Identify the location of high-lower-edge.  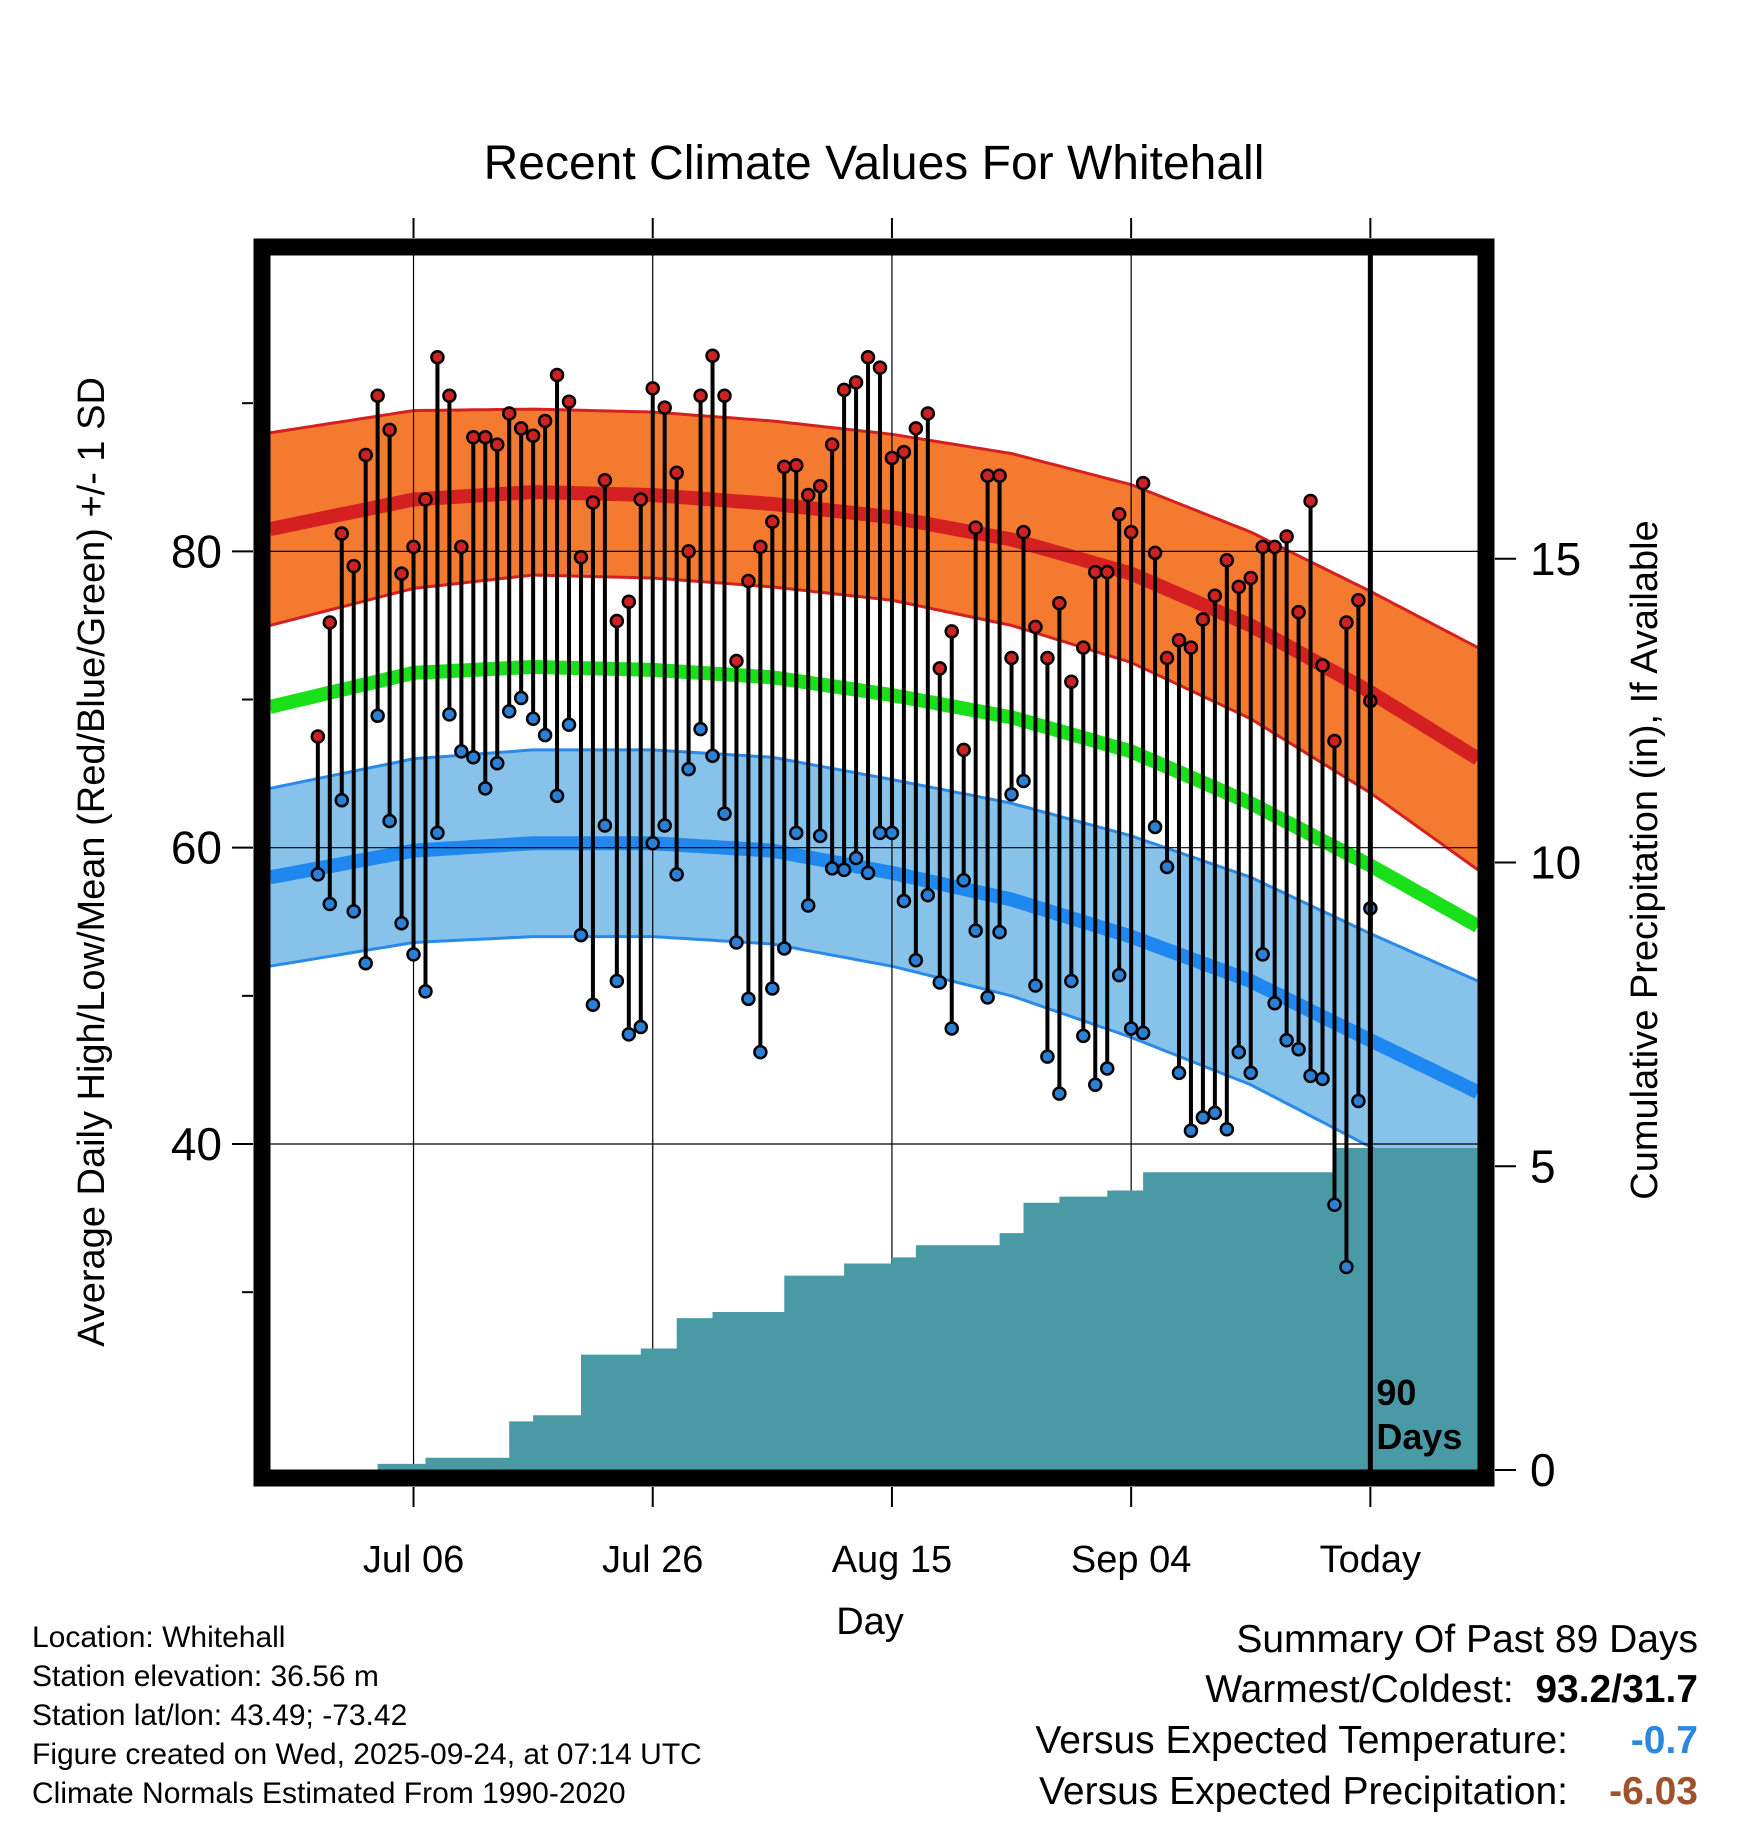
(874, 722).